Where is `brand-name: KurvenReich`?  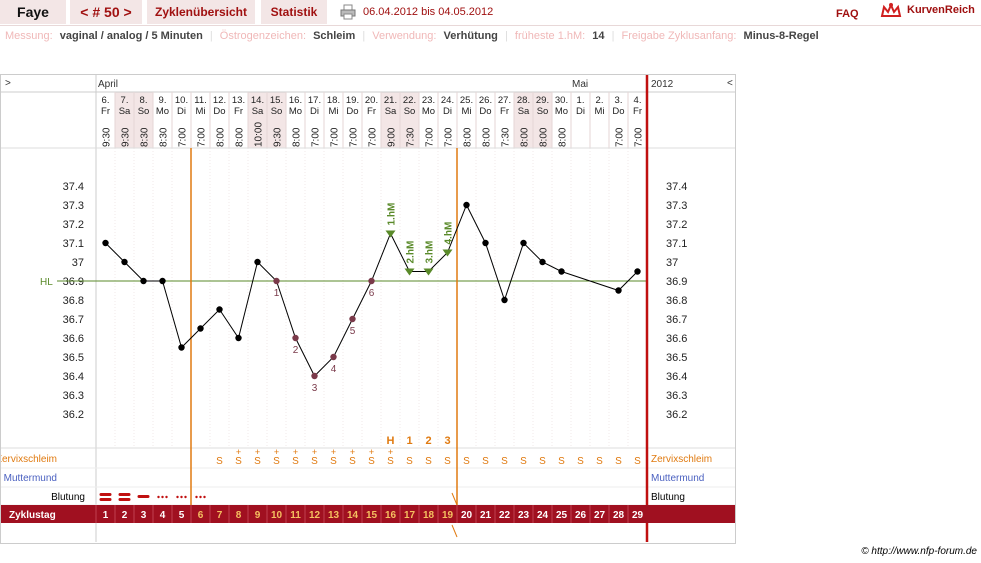 brand-name: KurvenReich is located at coordinates (941, 10).